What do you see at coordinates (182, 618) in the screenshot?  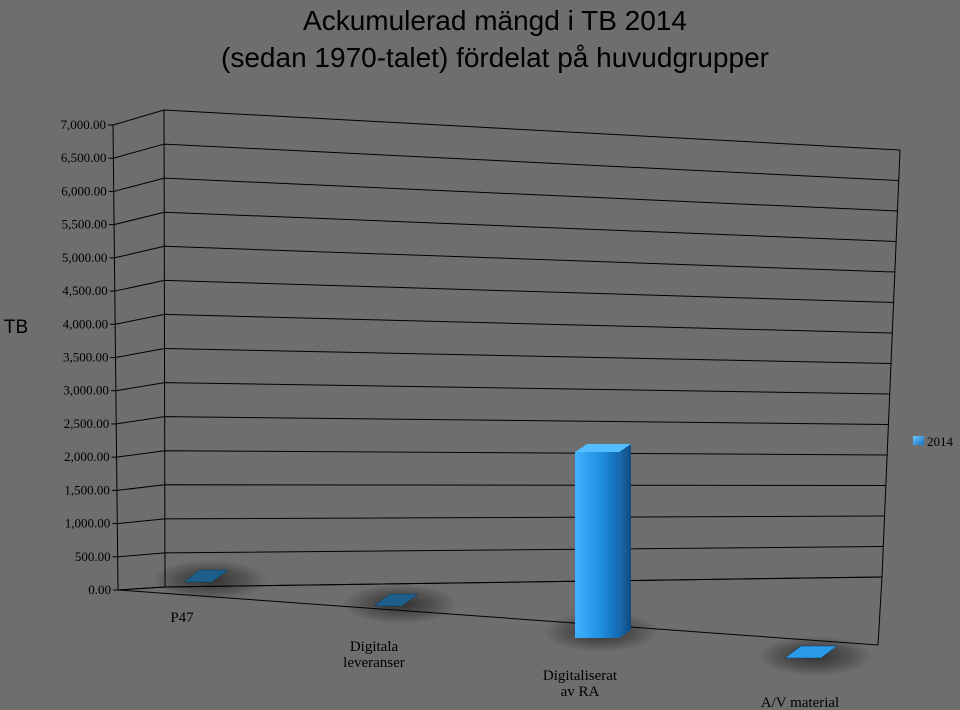 I see `x-category-label: P47` at bounding box center [182, 618].